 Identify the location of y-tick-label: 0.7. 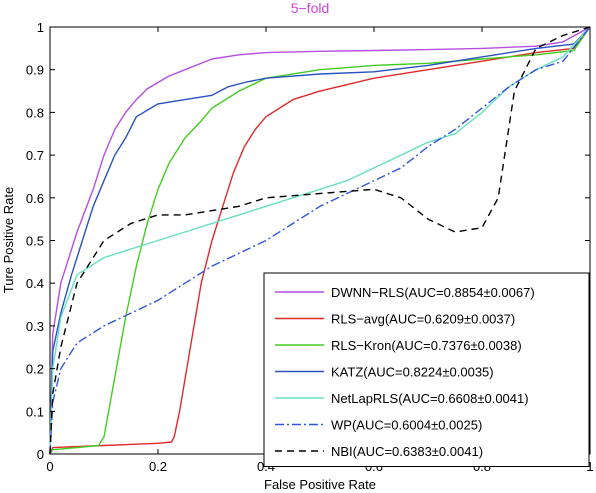
(35, 155).